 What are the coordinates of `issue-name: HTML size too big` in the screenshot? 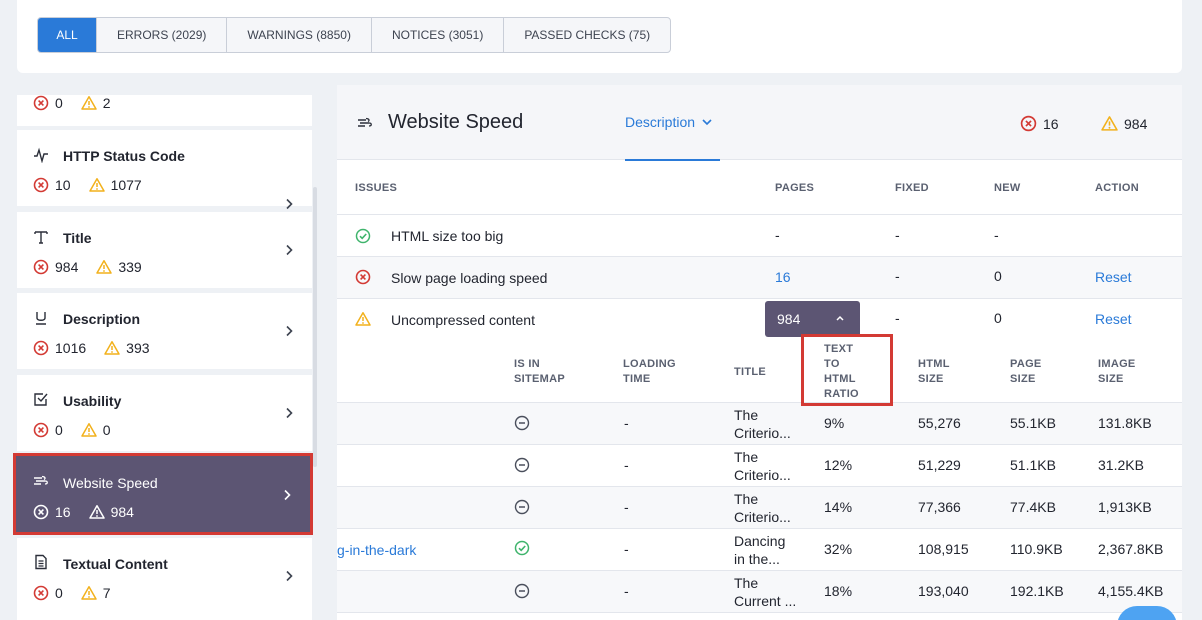 It's located at (447, 236).